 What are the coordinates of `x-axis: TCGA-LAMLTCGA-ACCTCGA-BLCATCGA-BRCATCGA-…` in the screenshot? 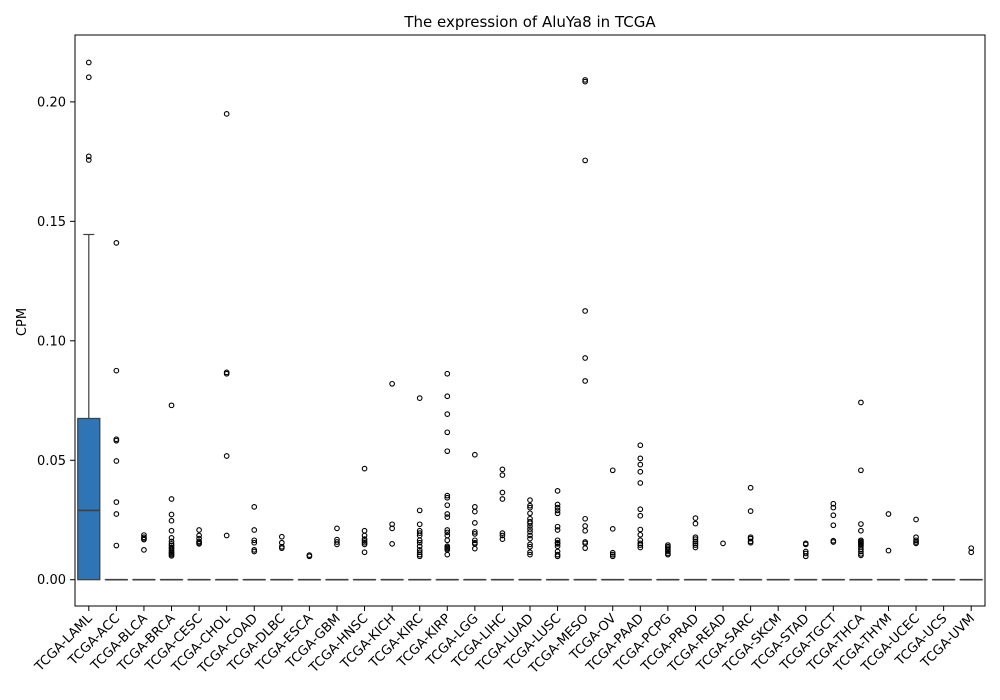 It's located at (505, 641).